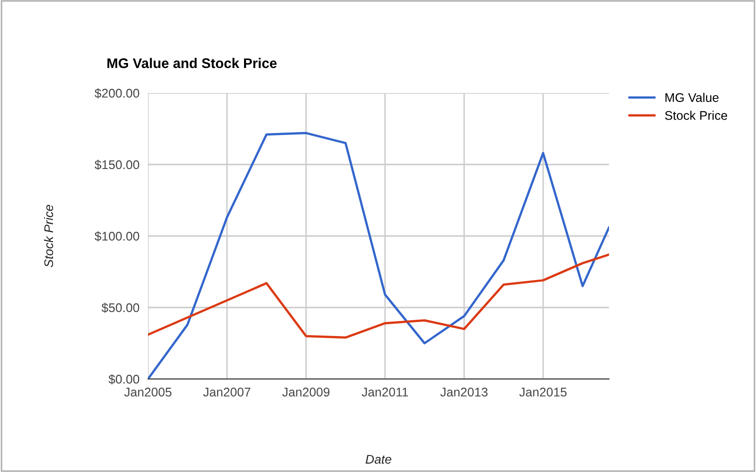 This screenshot has width=756, height=472. What do you see at coordinates (378, 296) in the screenshot?
I see `line-series` at bounding box center [378, 296].